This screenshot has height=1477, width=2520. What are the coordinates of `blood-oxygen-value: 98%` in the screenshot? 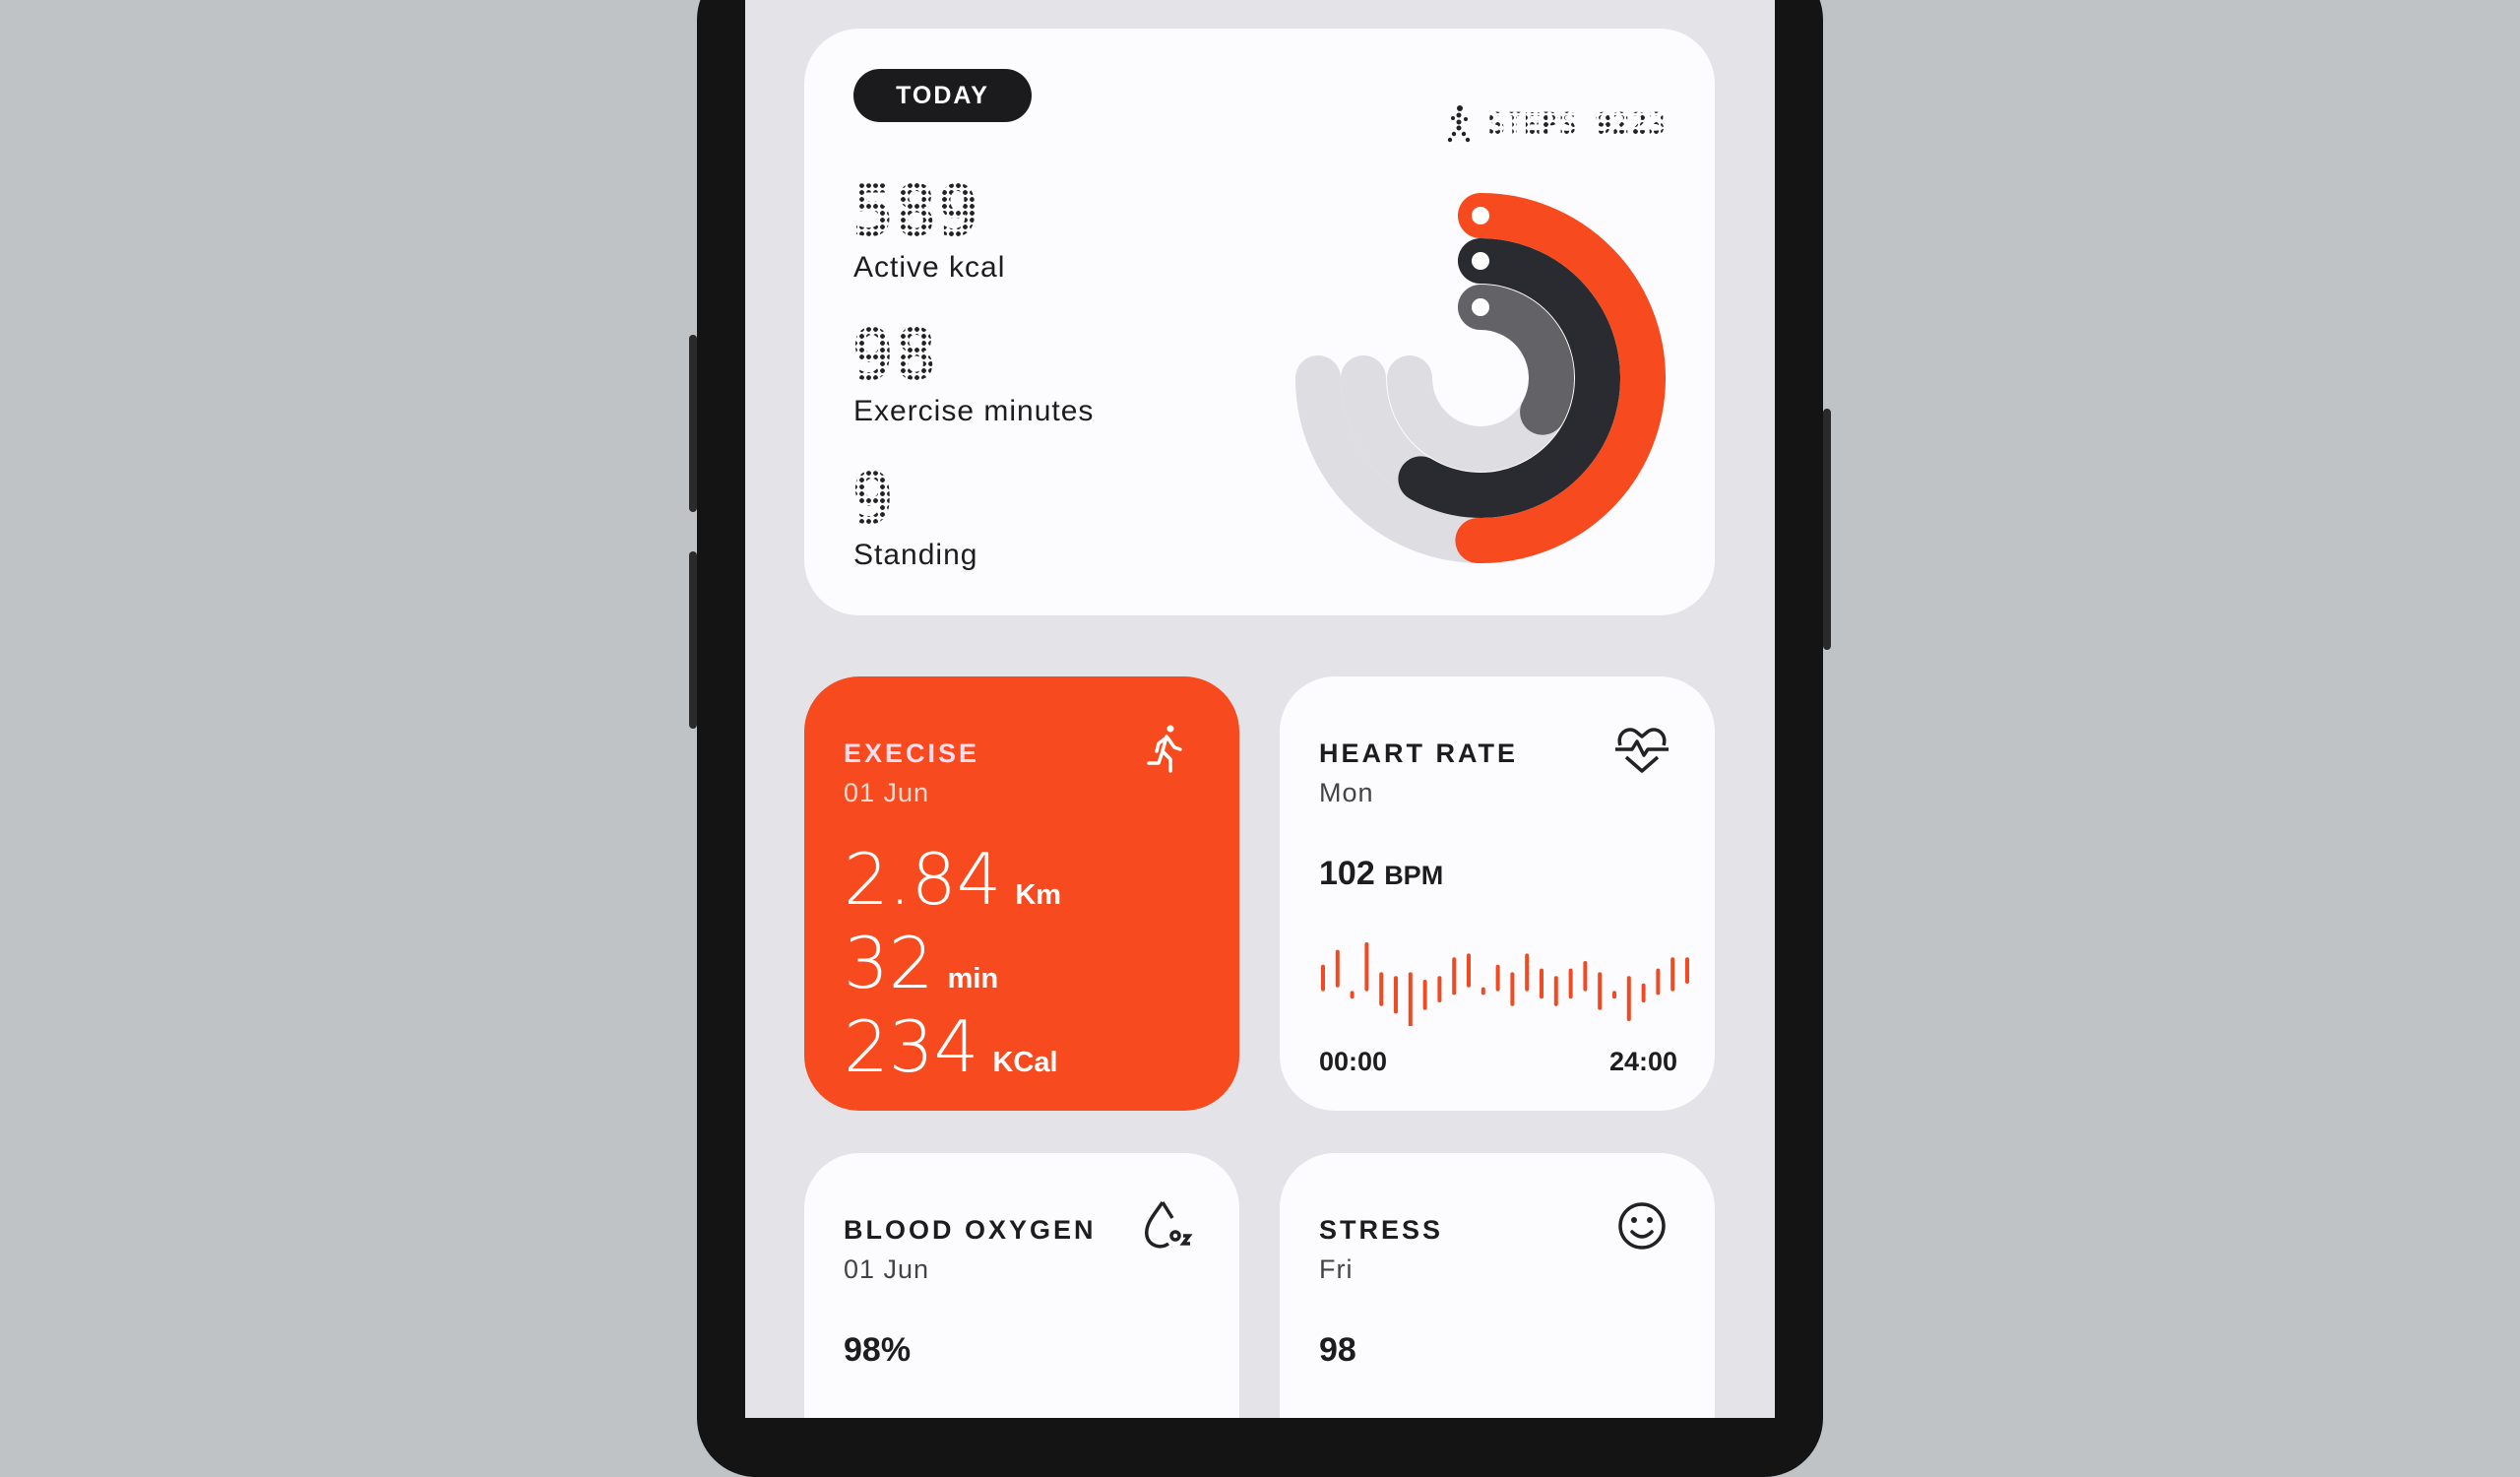 It's located at (878, 1350).